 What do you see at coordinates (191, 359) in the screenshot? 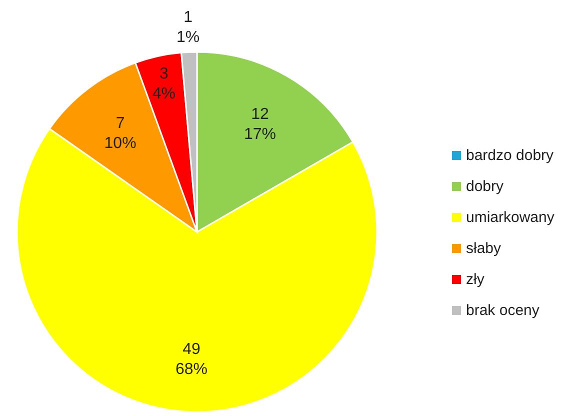
I see `data-label: 49 68%` at bounding box center [191, 359].